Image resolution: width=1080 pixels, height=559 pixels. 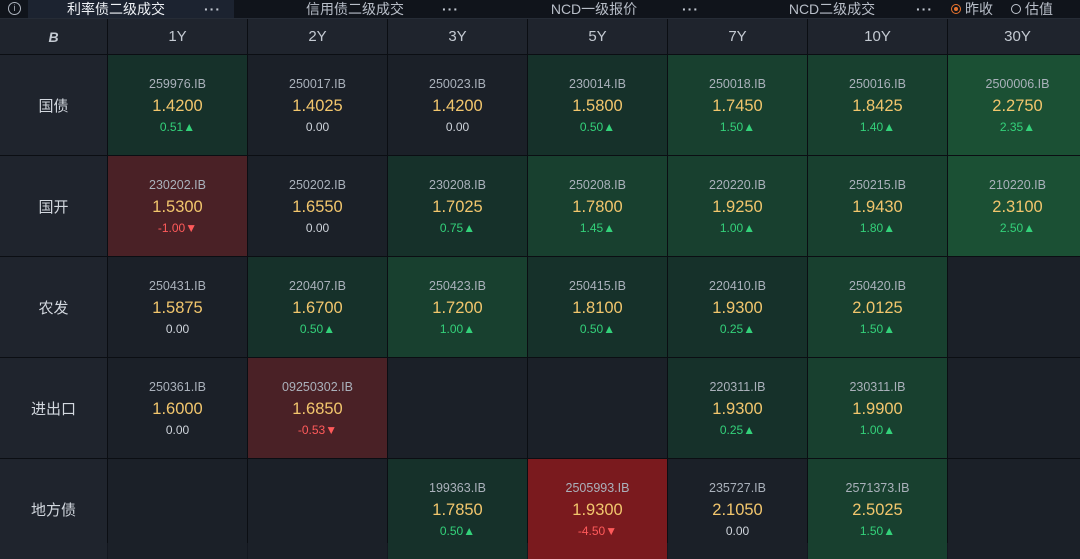 I want to click on bond-yield: 2.5025, so click(x=877, y=509).